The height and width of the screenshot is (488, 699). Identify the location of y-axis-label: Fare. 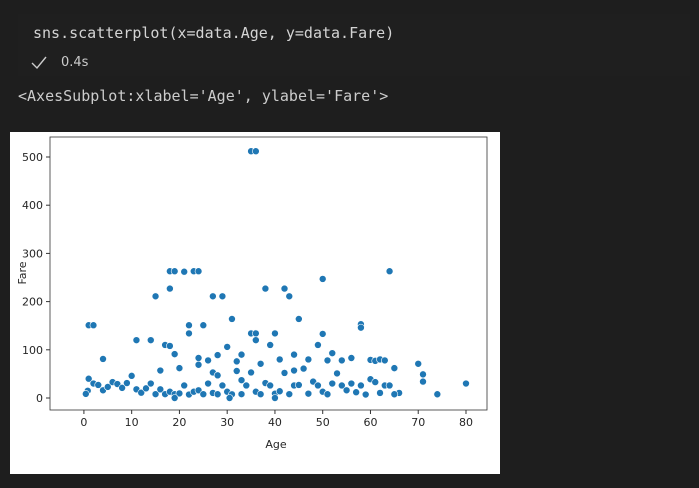
(22, 272).